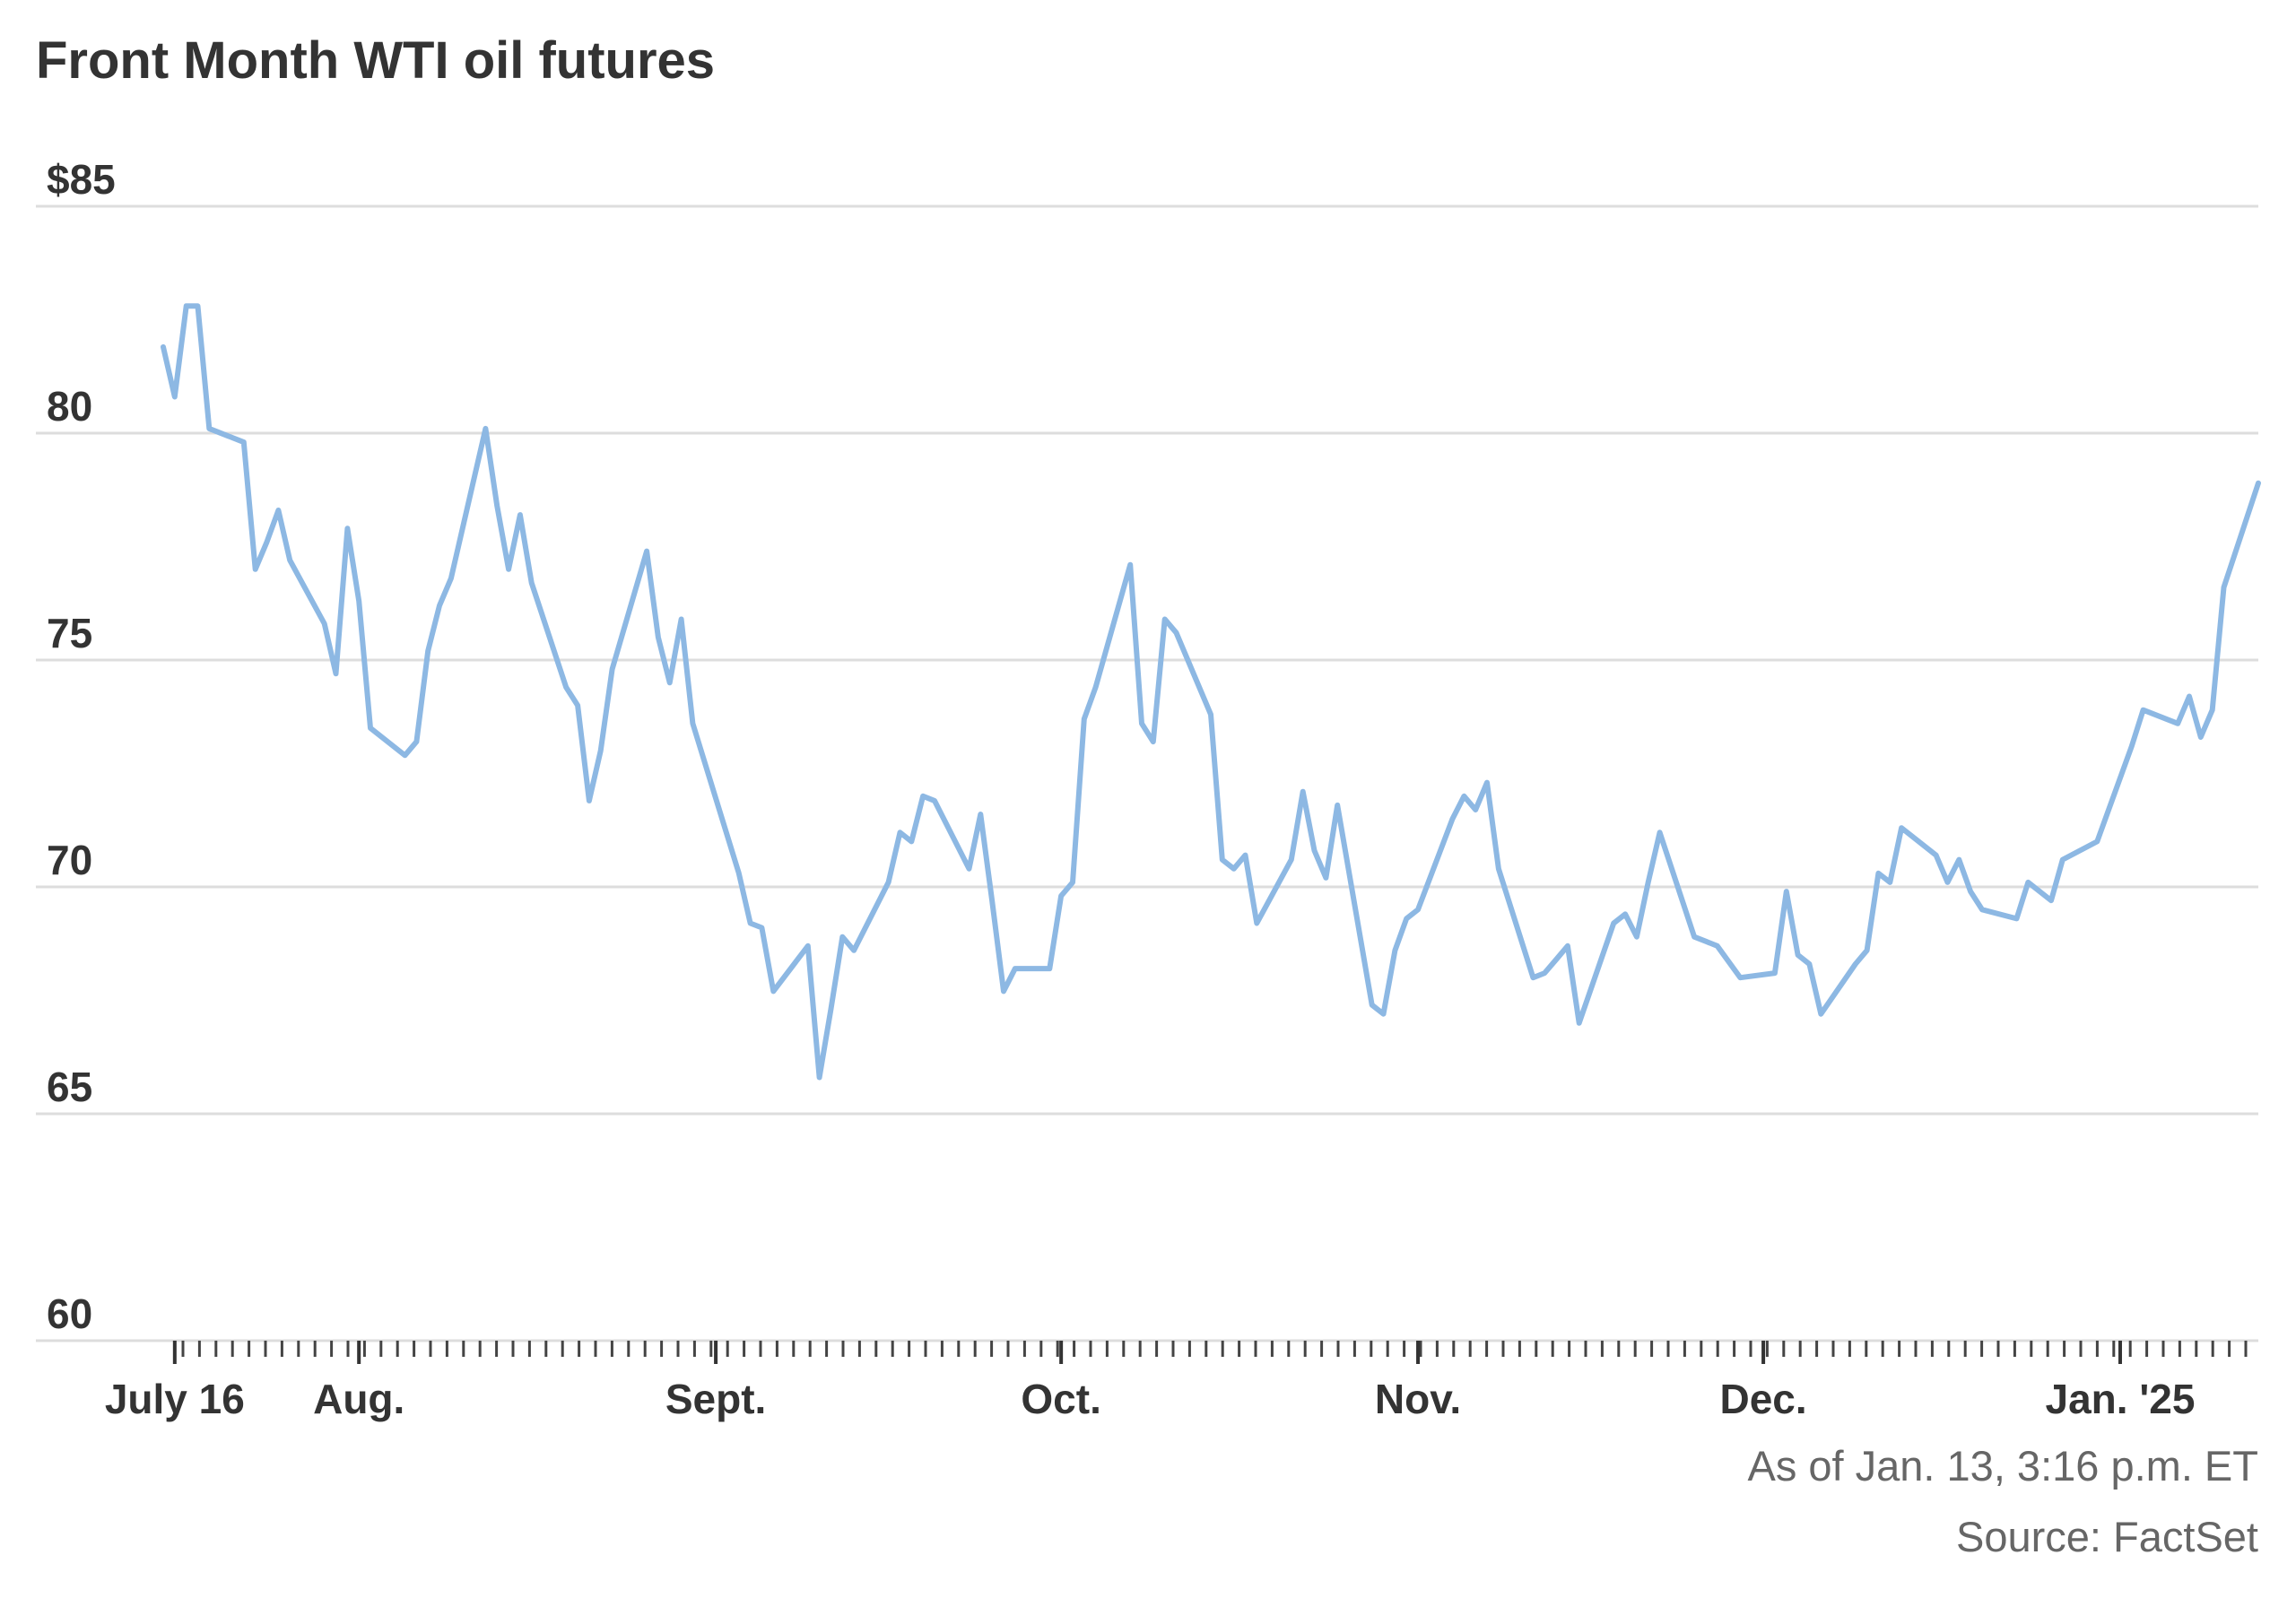 The width and height of the screenshot is (2296, 1607). I want to click on as-of-timestamp: As of Jan. 13, 3:16 p.m. ET, so click(2002, 1466).